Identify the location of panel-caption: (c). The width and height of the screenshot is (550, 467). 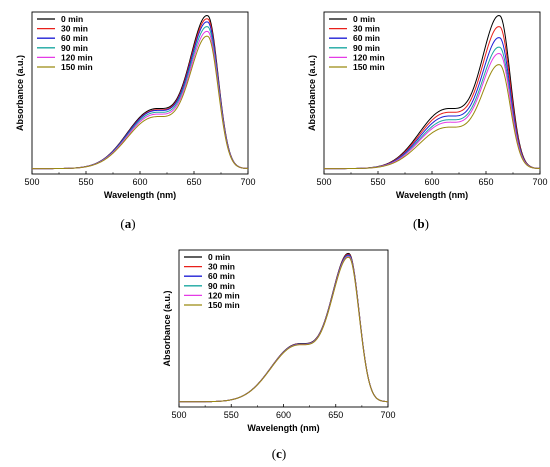
(279, 453).